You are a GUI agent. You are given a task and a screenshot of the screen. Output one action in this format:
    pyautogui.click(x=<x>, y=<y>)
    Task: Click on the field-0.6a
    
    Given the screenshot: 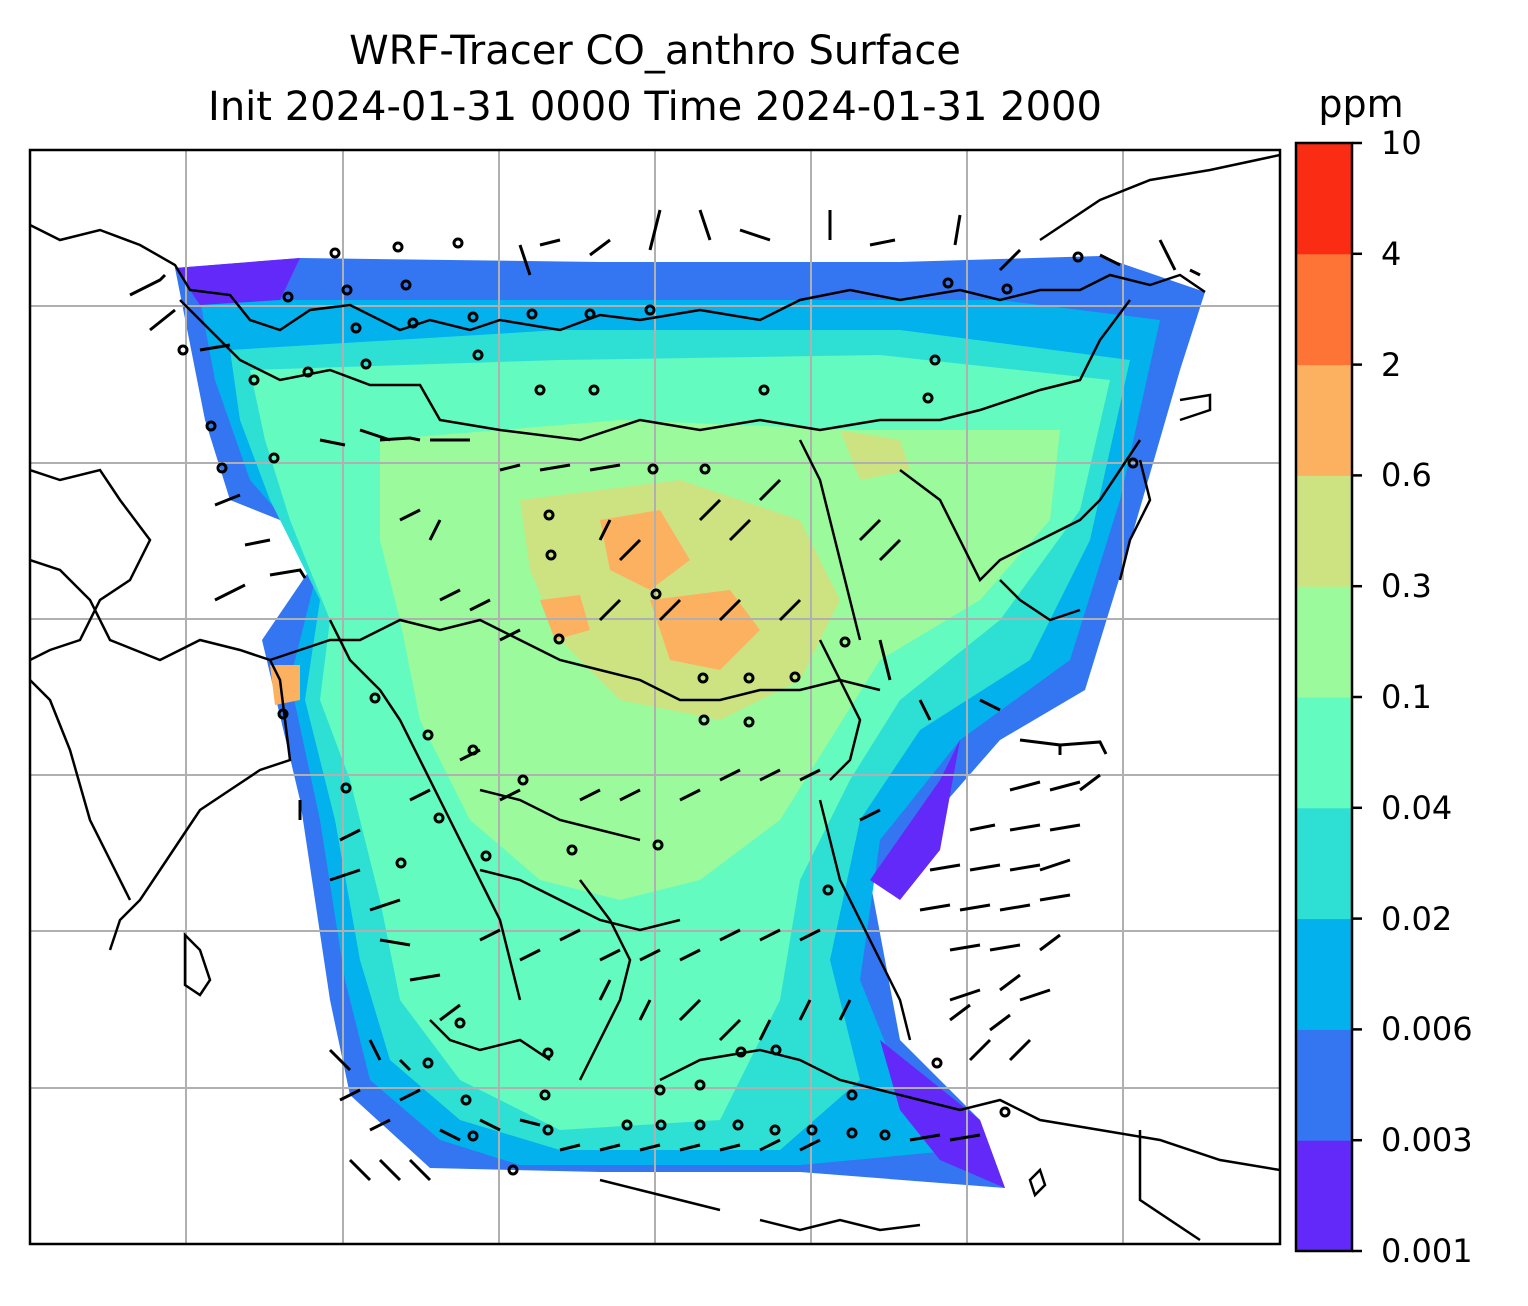 What is the action you would take?
    pyautogui.click(x=645, y=550)
    